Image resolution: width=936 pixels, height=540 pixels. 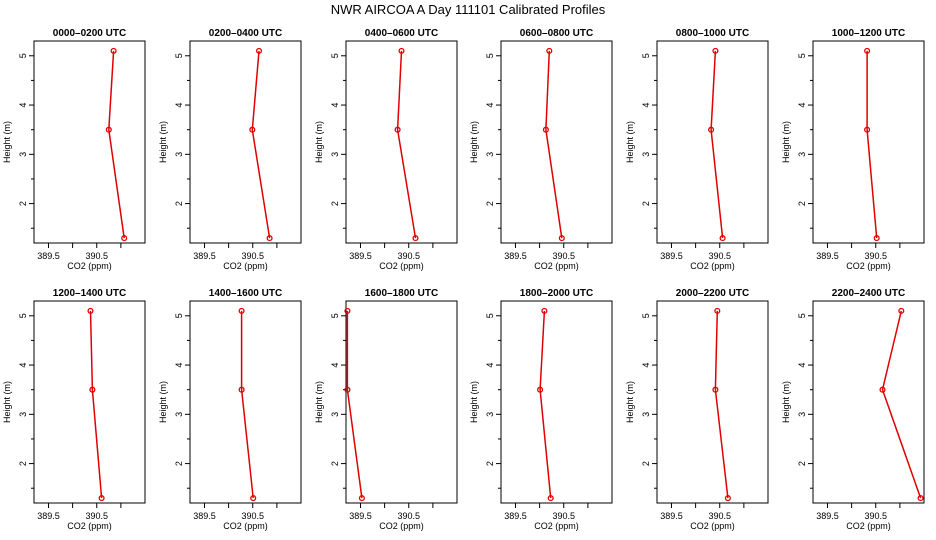 What do you see at coordinates (89, 293) in the screenshot?
I see `panel-title: 1200–1400 UTC` at bounding box center [89, 293].